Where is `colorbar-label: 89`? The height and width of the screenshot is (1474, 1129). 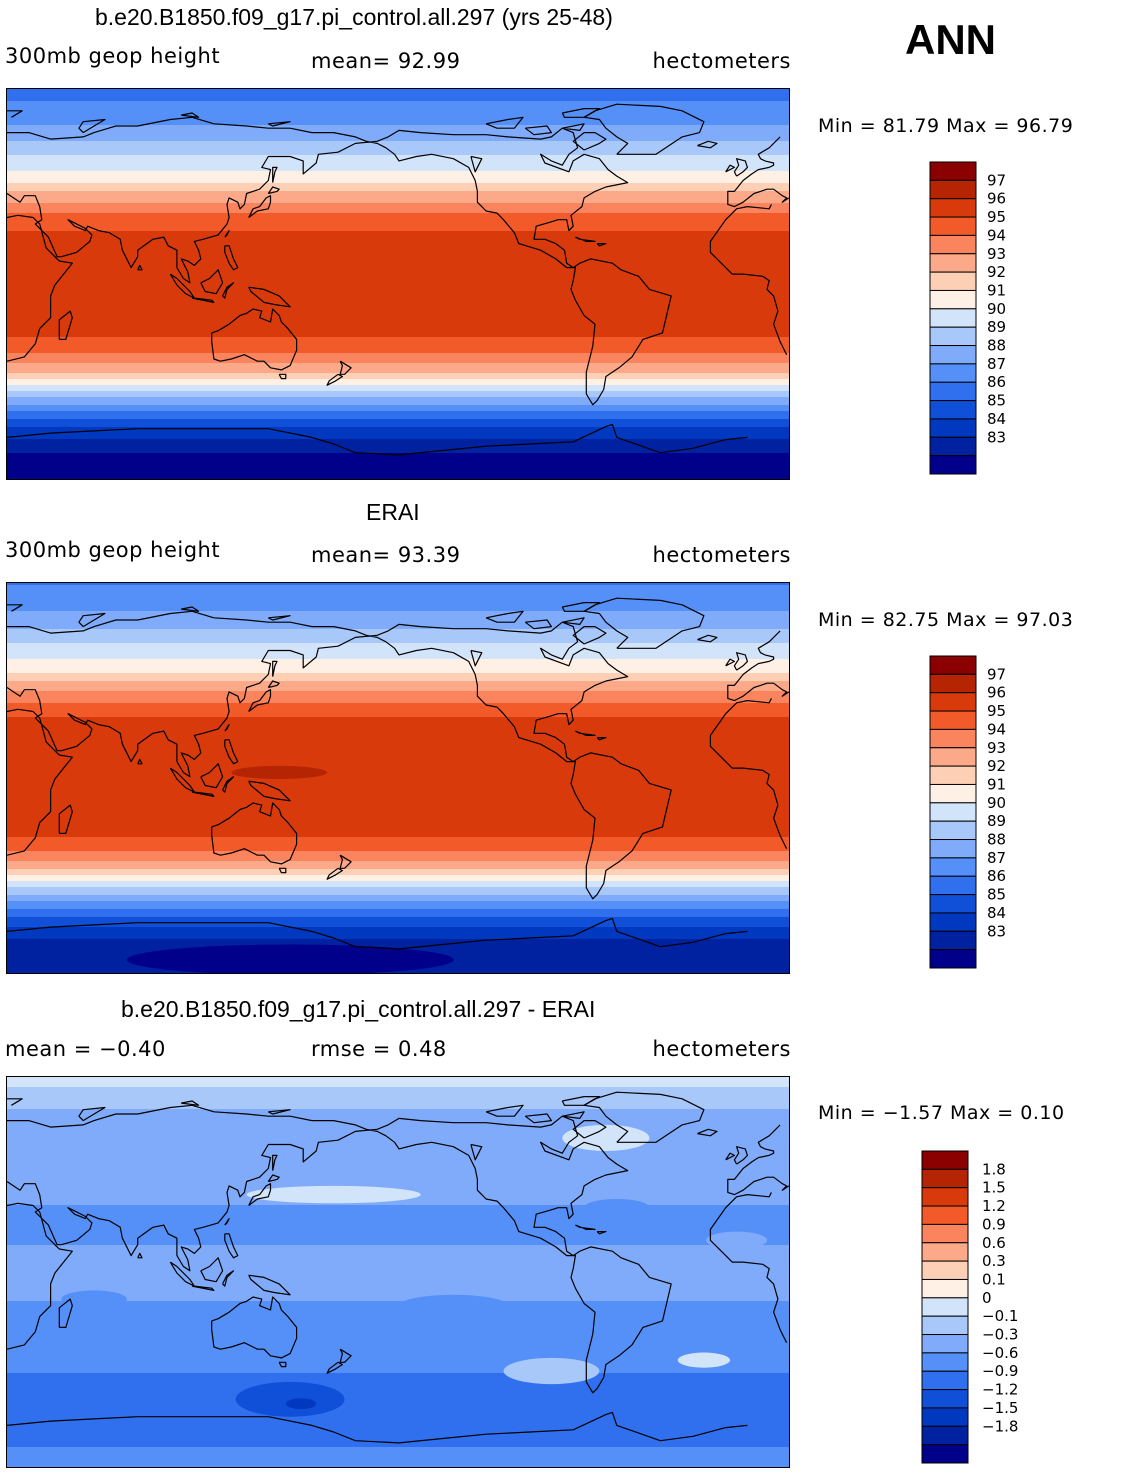
colorbar-label: 89 is located at coordinates (996, 821).